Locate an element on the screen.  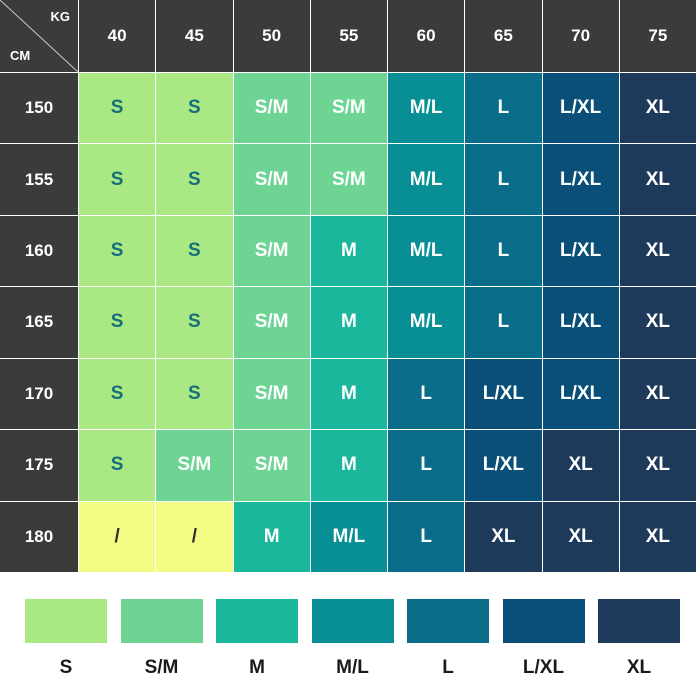
legend-item: S/M is located at coordinates (161, 647).